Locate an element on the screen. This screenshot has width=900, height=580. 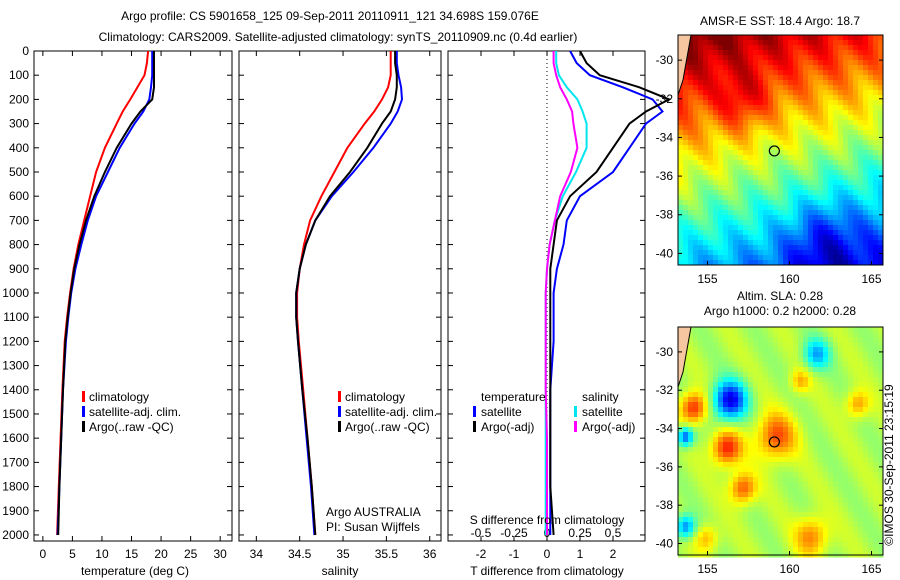
y-tick-label: 2000 is located at coordinates (15, 535).